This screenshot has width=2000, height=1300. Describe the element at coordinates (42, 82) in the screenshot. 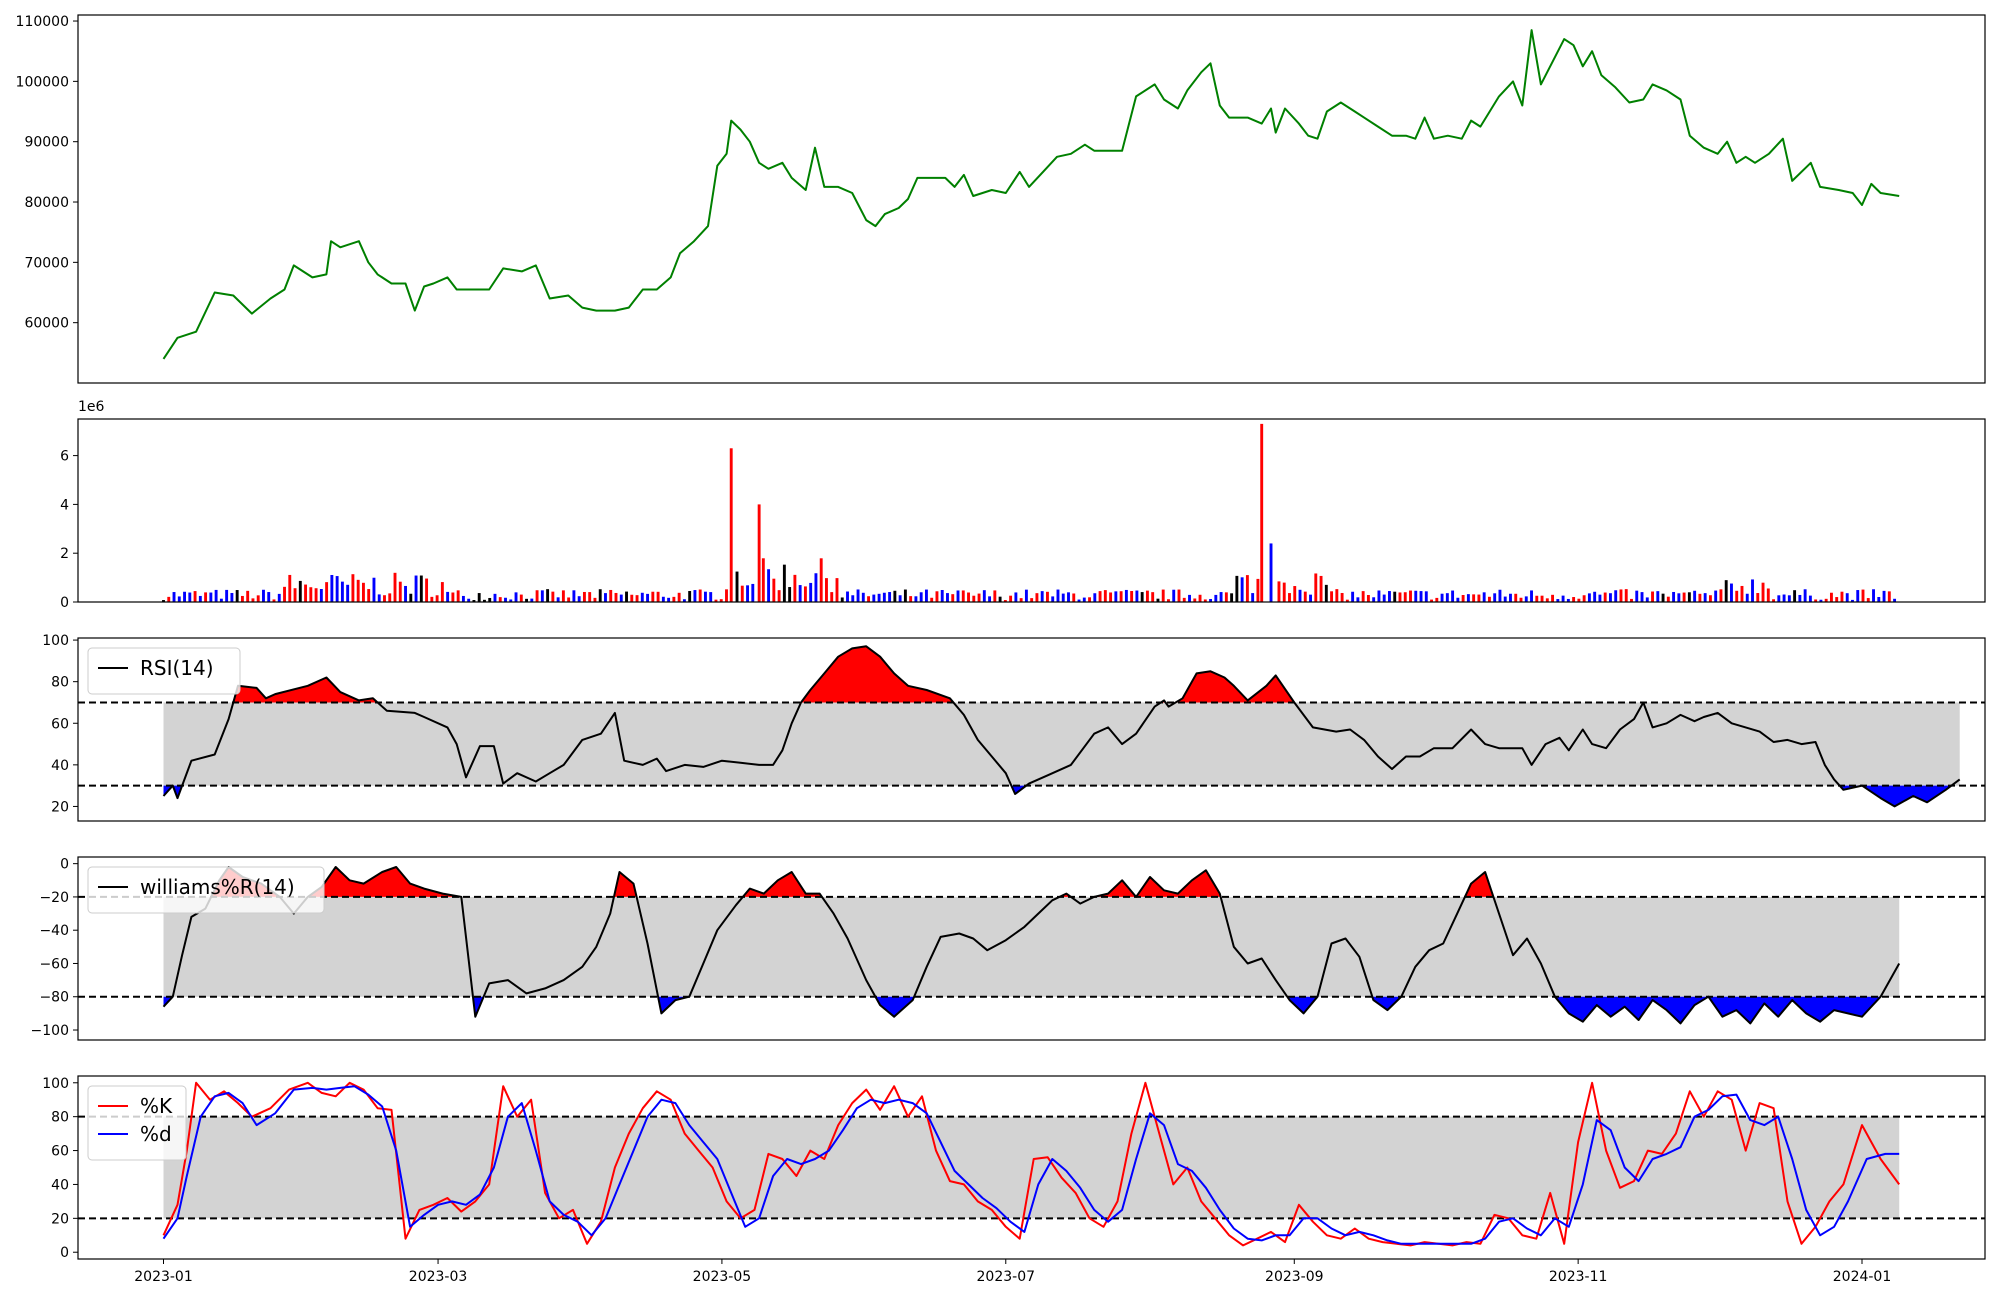

I see `y-tick-label: 100000` at that location.